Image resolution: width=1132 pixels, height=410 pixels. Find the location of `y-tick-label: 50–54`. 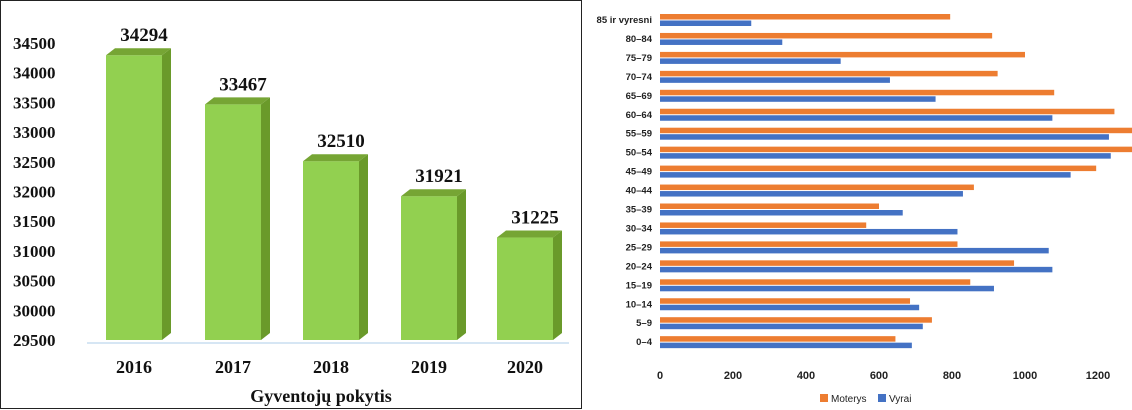

y-tick-label: 50–54 is located at coordinates (639, 153).